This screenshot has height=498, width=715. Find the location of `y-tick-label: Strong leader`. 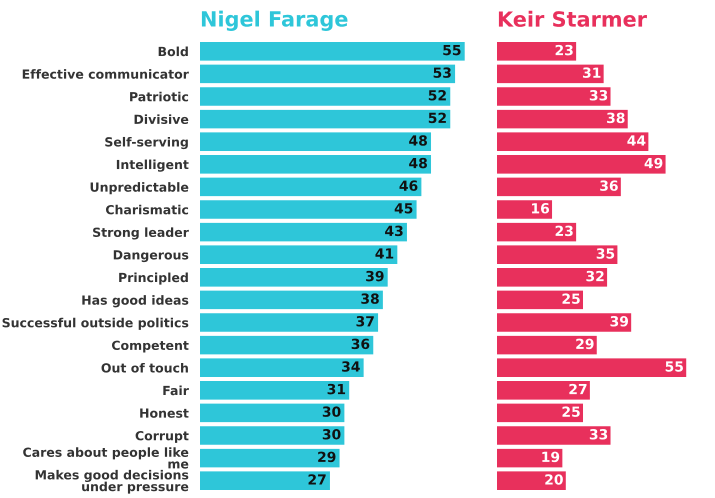

y-tick-label: Strong leader is located at coordinates (141, 233).